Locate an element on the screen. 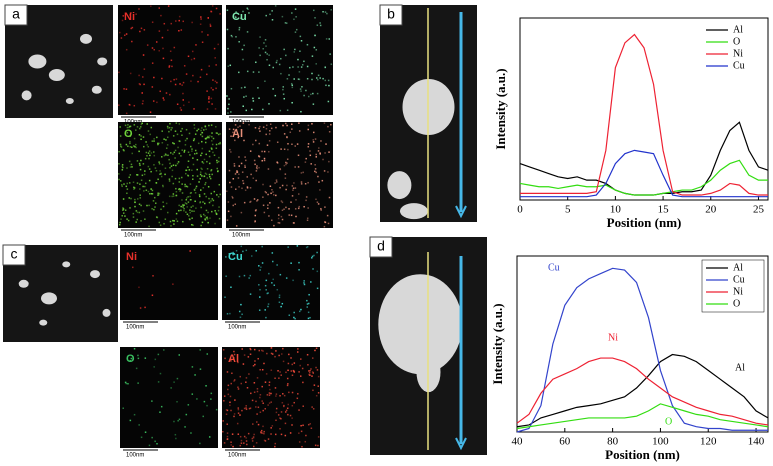  scale-label: 100nm is located at coordinates (237, 456).